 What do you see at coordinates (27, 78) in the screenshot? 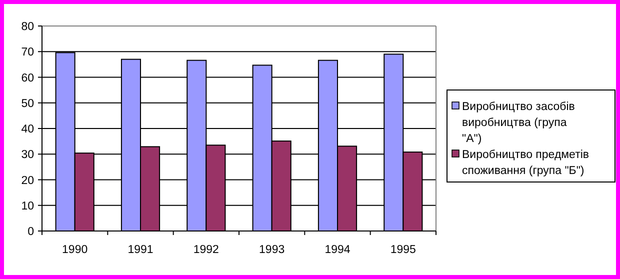
I see `y-tick-label: 60` at bounding box center [27, 78].